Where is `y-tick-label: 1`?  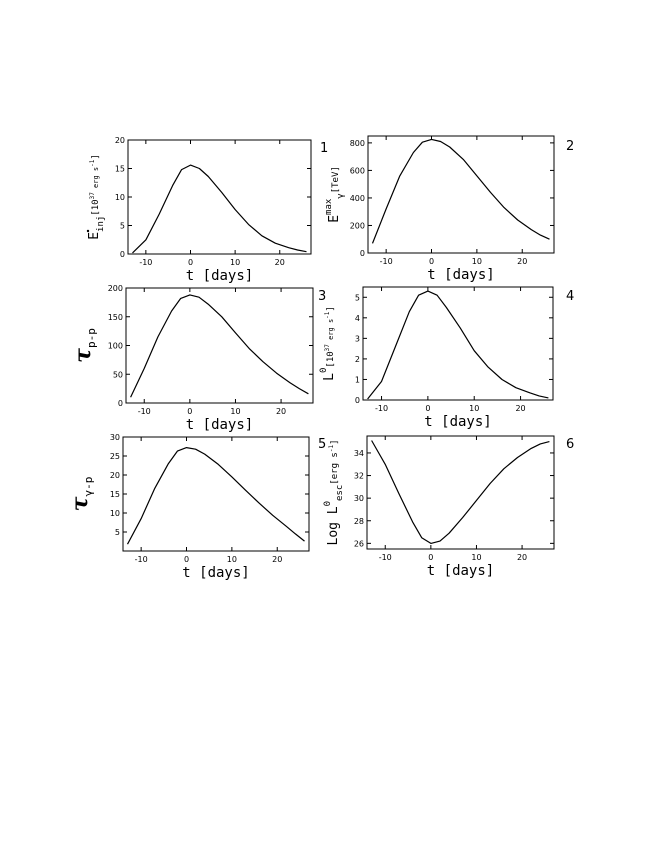 y-tick-label: 1 is located at coordinates (357, 379).